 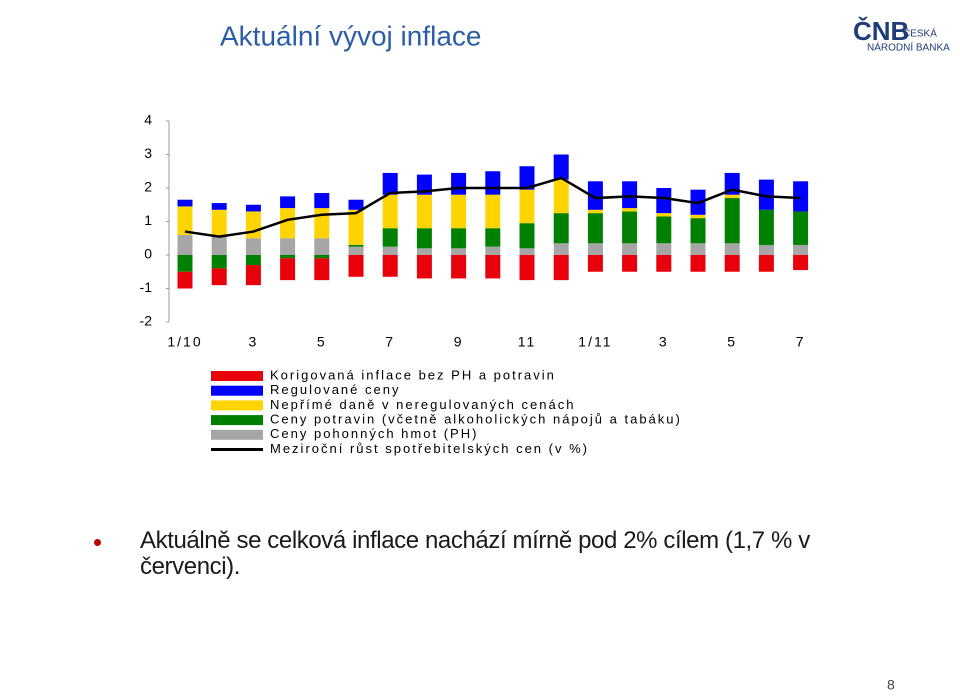 What do you see at coordinates (148, 187) in the screenshot?
I see `y-tick-label: 2` at bounding box center [148, 187].